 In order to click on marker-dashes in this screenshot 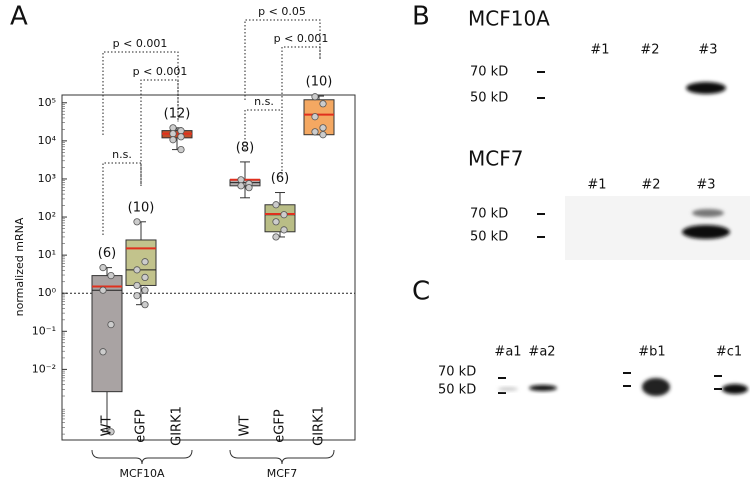, I will do `click(610, 383)`.